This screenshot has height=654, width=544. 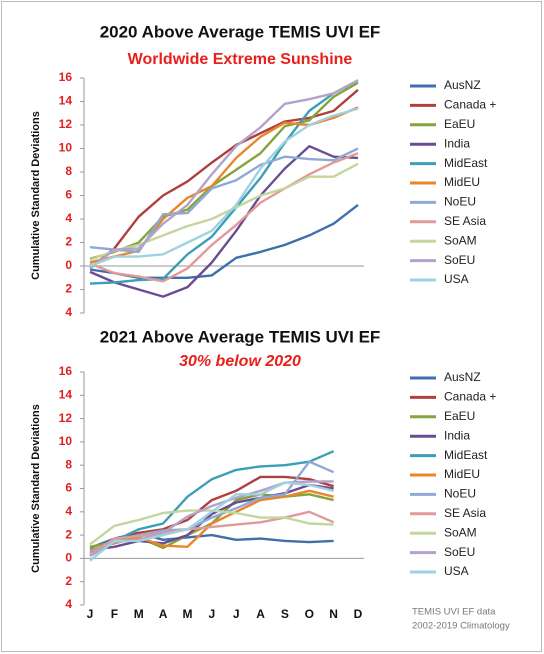 I want to click on chart-title: 2020 Above Average TEMIS UVI EF, so click(x=240, y=31).